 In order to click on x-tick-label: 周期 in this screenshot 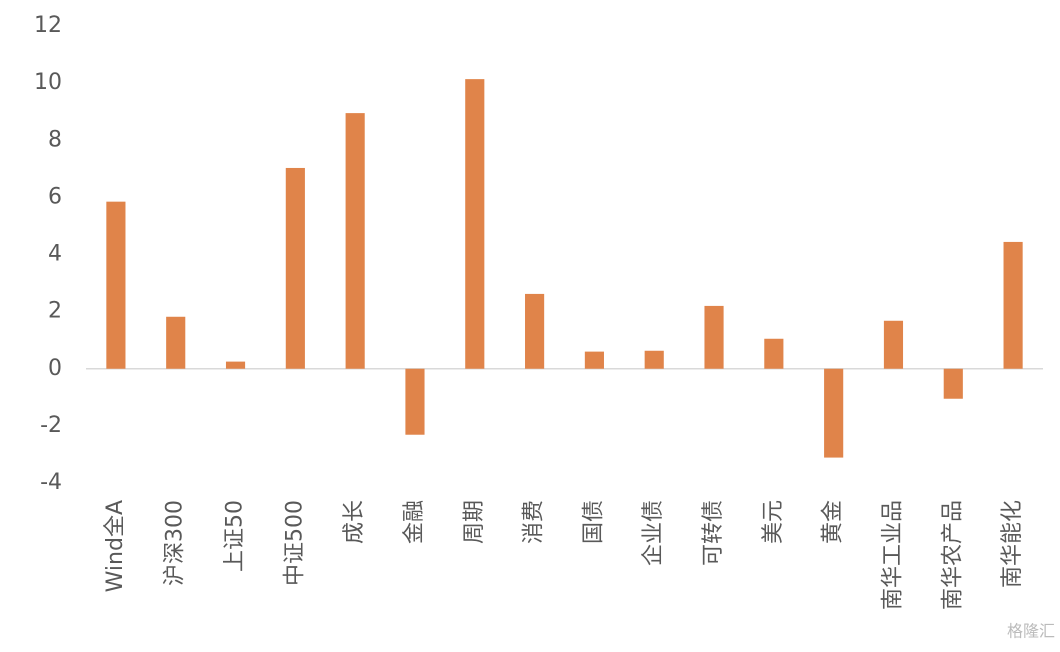, I will do `click(474, 522)`.